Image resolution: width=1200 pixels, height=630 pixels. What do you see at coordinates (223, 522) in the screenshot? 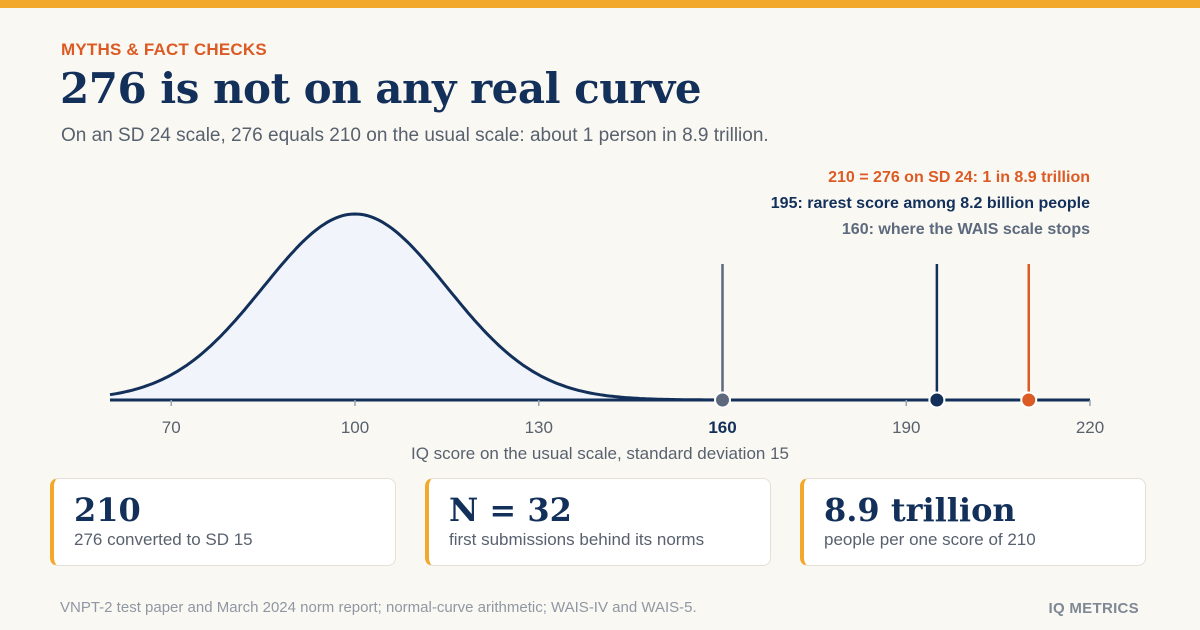
I see `stat-card-converted-score: 210 276 converted to SD 15` at bounding box center [223, 522].